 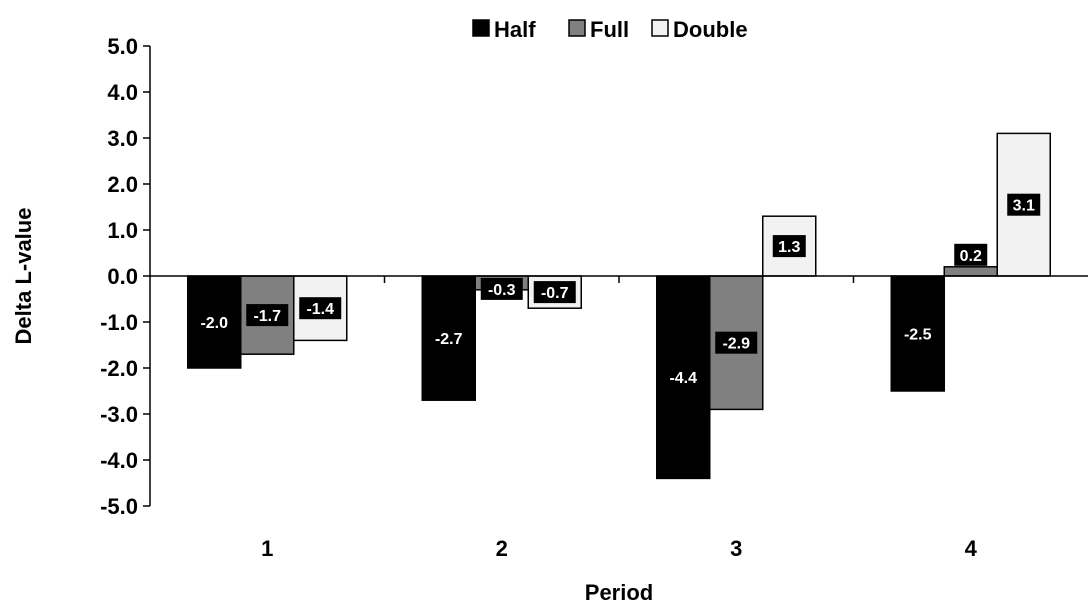 I want to click on data-label: -4.4, so click(x=683, y=378).